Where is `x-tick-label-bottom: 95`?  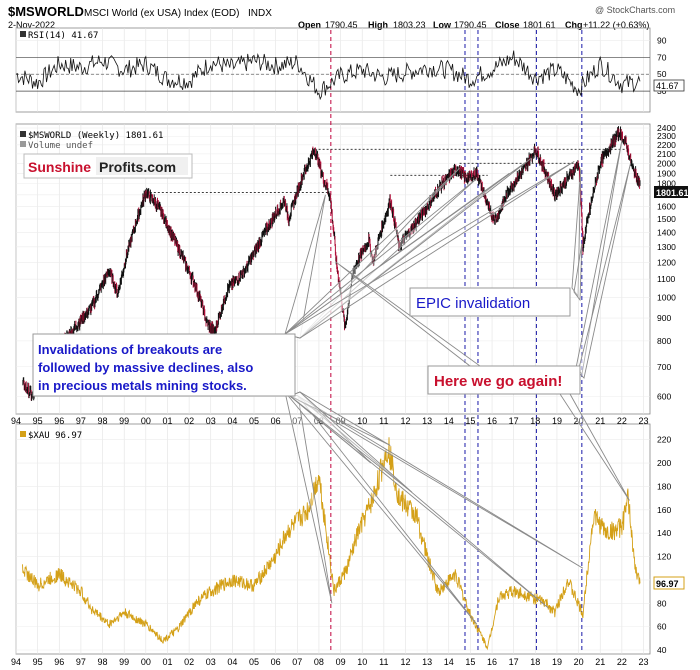
x-tick-label-bottom: 95 is located at coordinates (38, 662).